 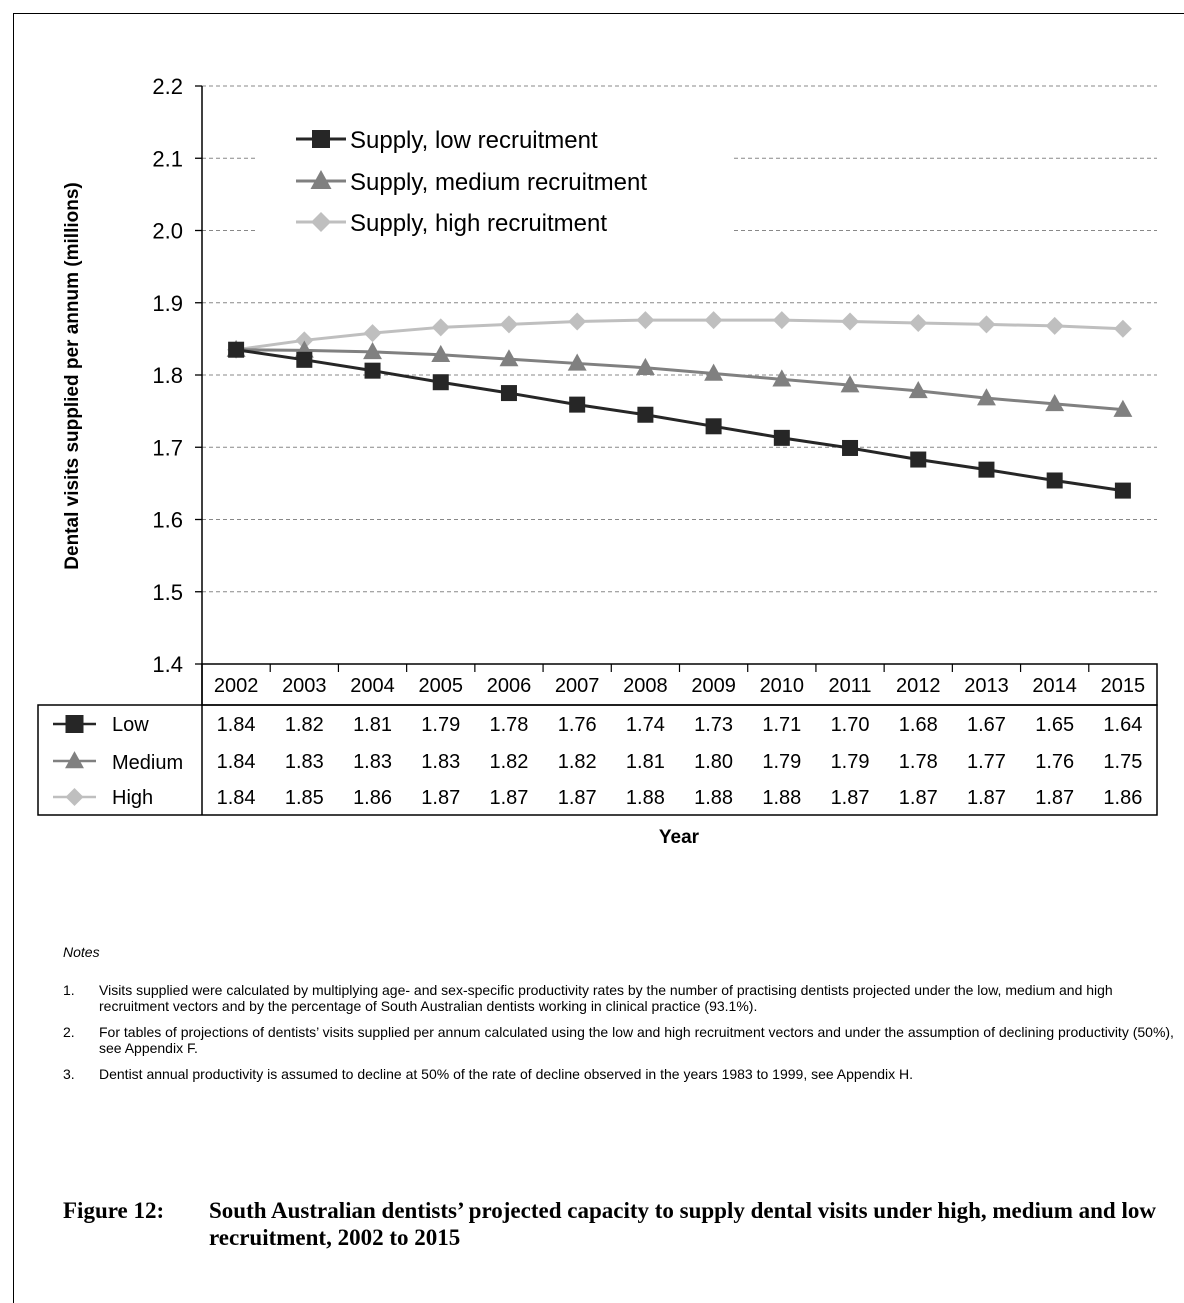 I want to click on table-cell: 1.74, so click(x=645, y=725).